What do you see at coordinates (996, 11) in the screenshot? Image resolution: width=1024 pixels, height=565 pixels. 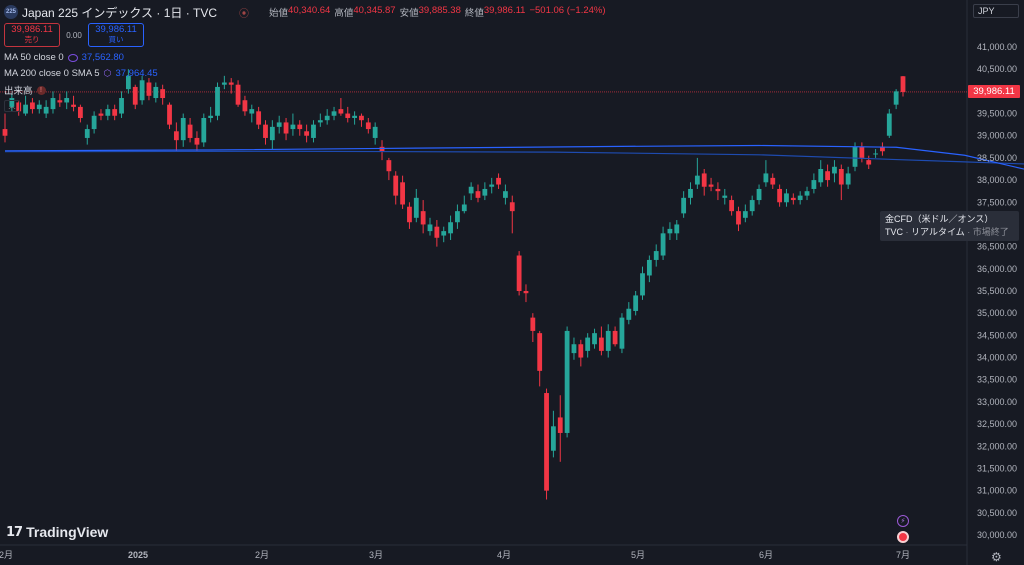 I see `currency-selector: JPY` at bounding box center [996, 11].